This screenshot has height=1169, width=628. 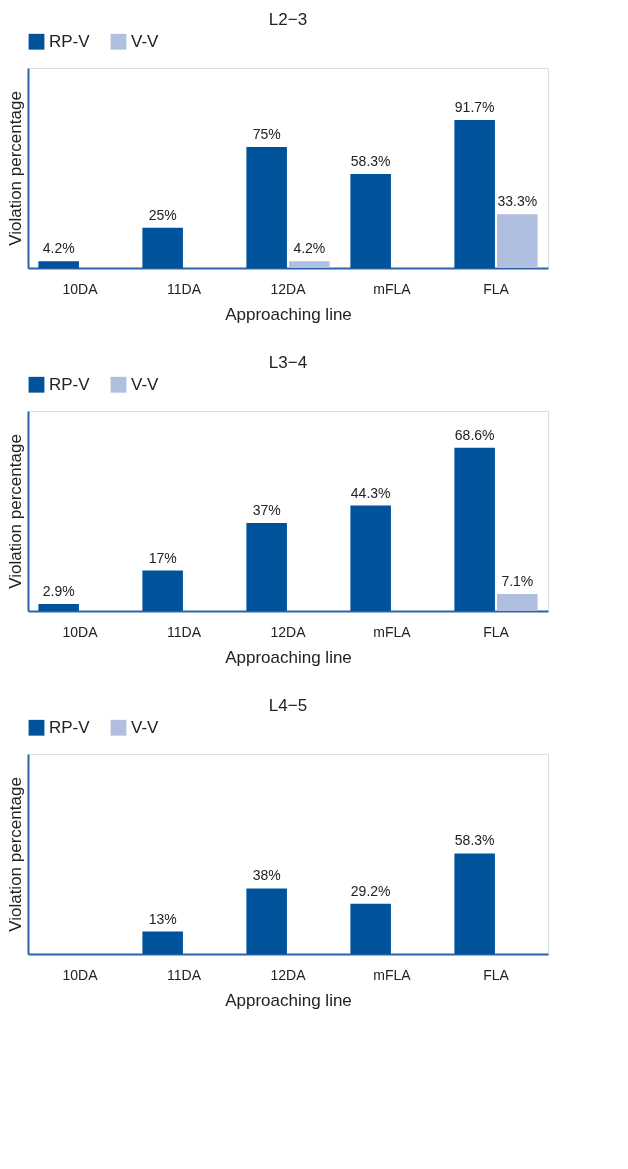 What do you see at coordinates (162, 214) in the screenshot?
I see `data-label: 25%` at bounding box center [162, 214].